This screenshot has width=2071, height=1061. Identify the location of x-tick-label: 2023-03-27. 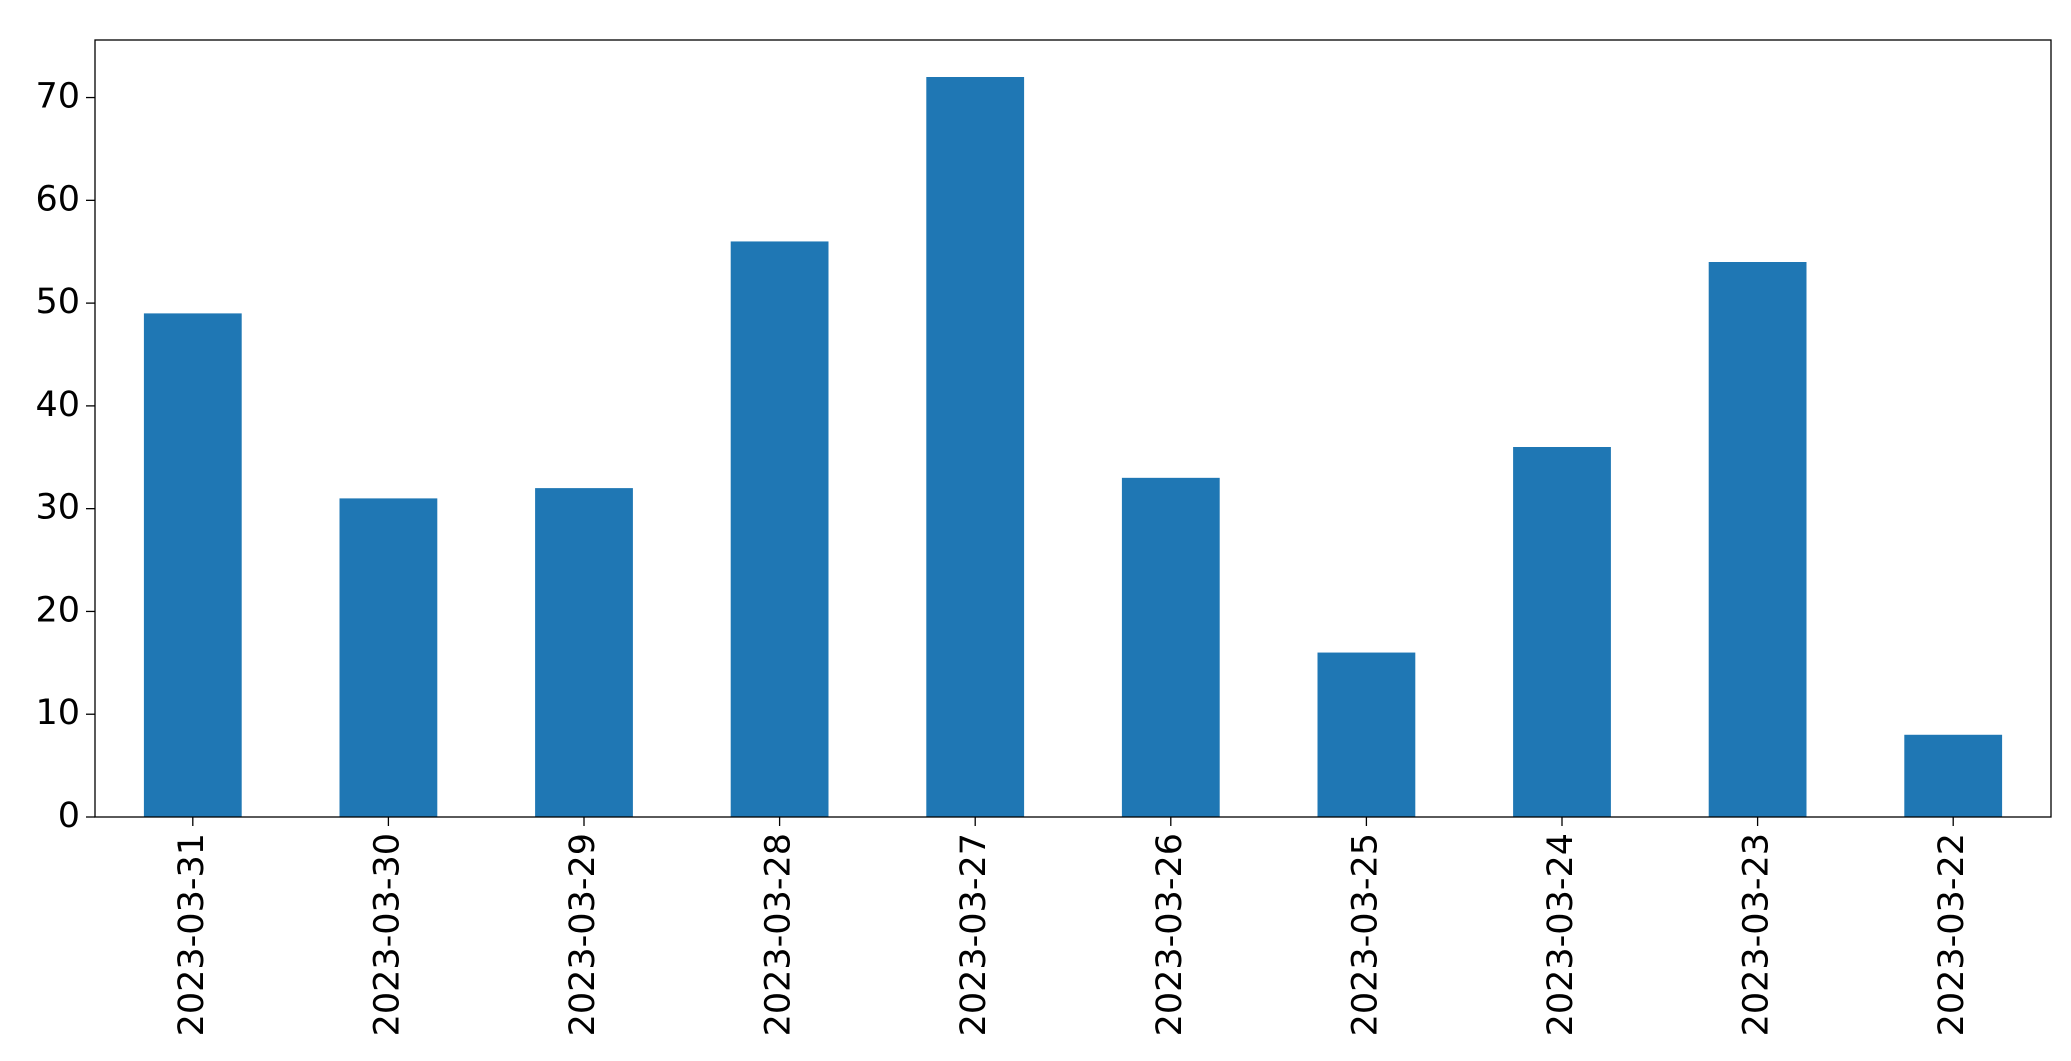
(974, 934).